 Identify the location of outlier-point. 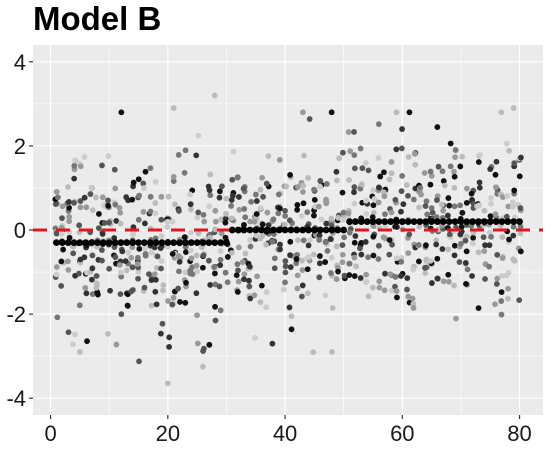
(79, 352).